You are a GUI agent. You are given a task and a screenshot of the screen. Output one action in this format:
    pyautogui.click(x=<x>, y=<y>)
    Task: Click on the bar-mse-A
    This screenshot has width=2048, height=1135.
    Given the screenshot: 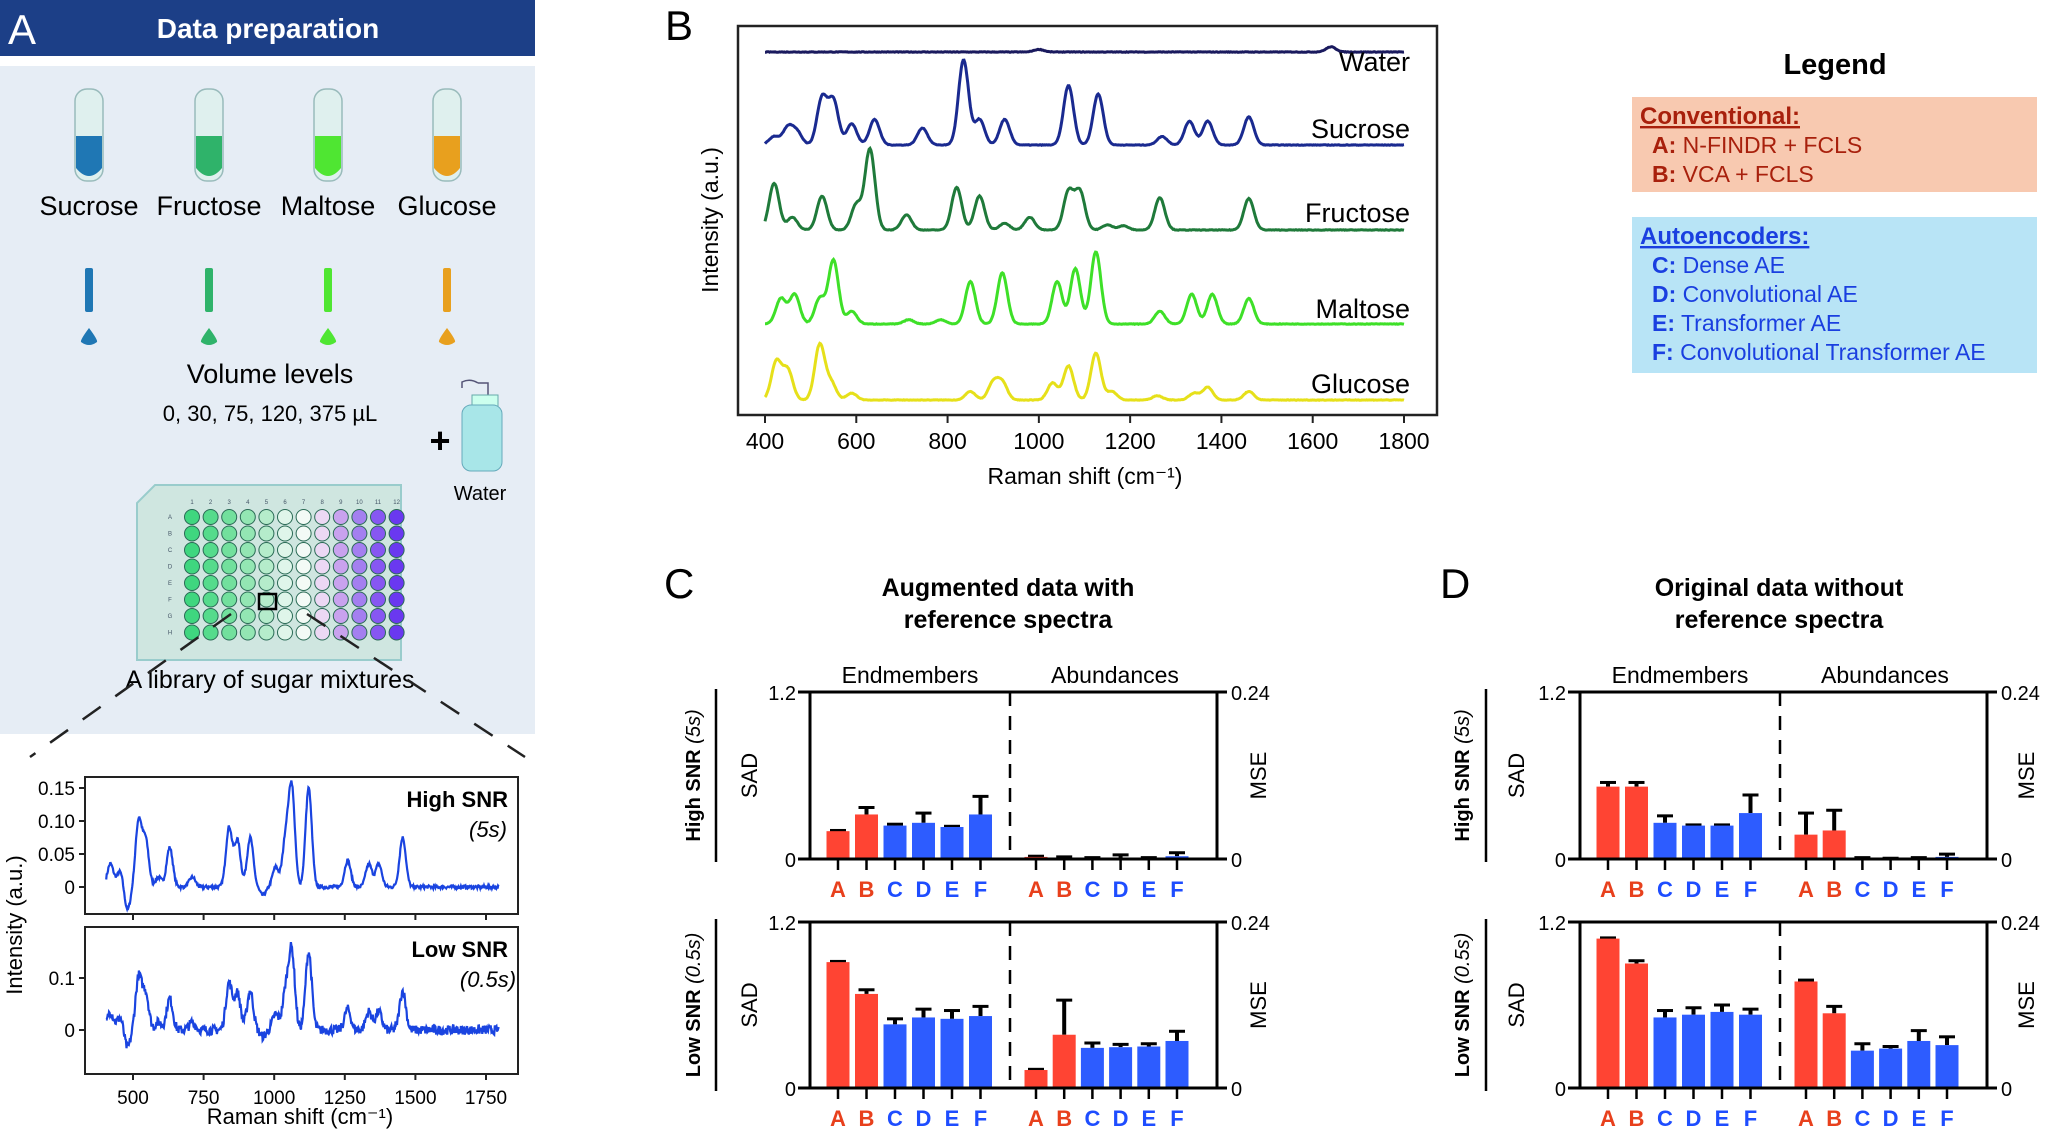 What is the action you would take?
    pyautogui.click(x=1806, y=1034)
    